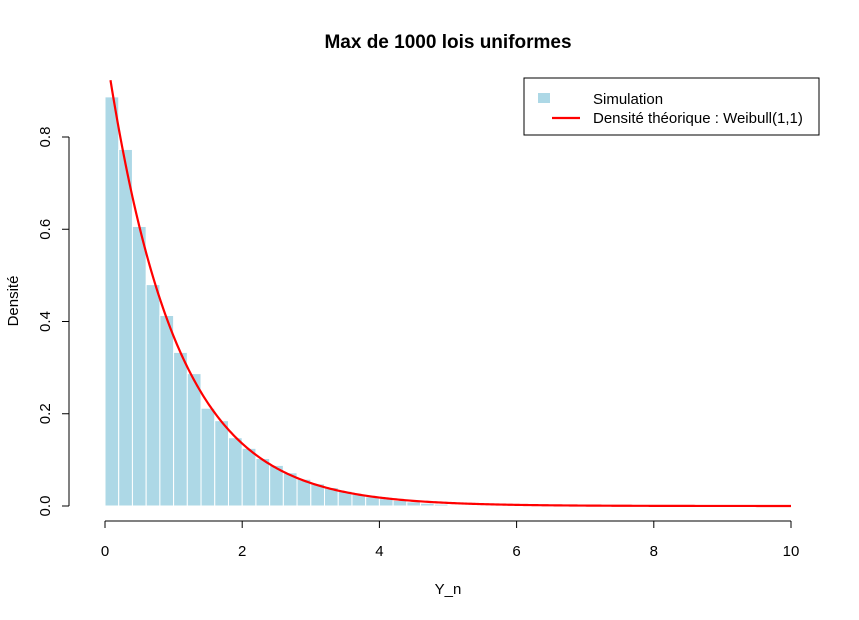  I want to click on y-tick-label: 0.2, so click(45, 413).